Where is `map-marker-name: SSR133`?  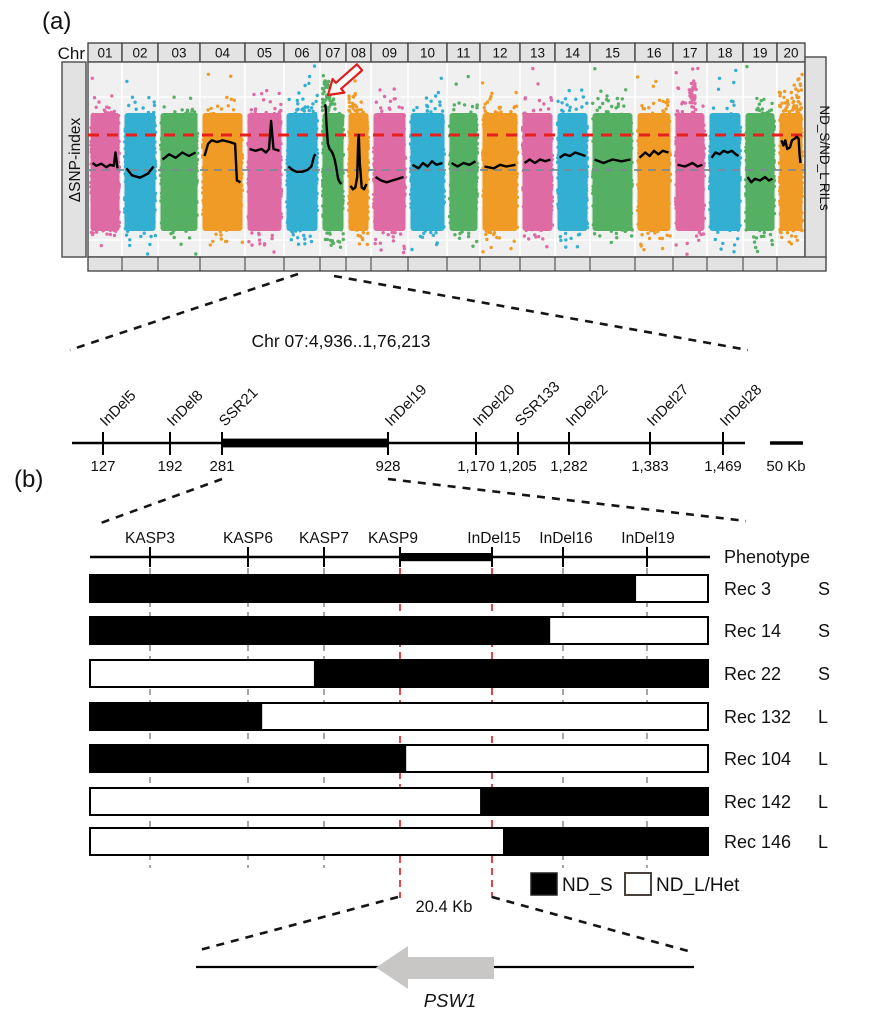
map-marker-name: SSR133 is located at coordinates (538, 404).